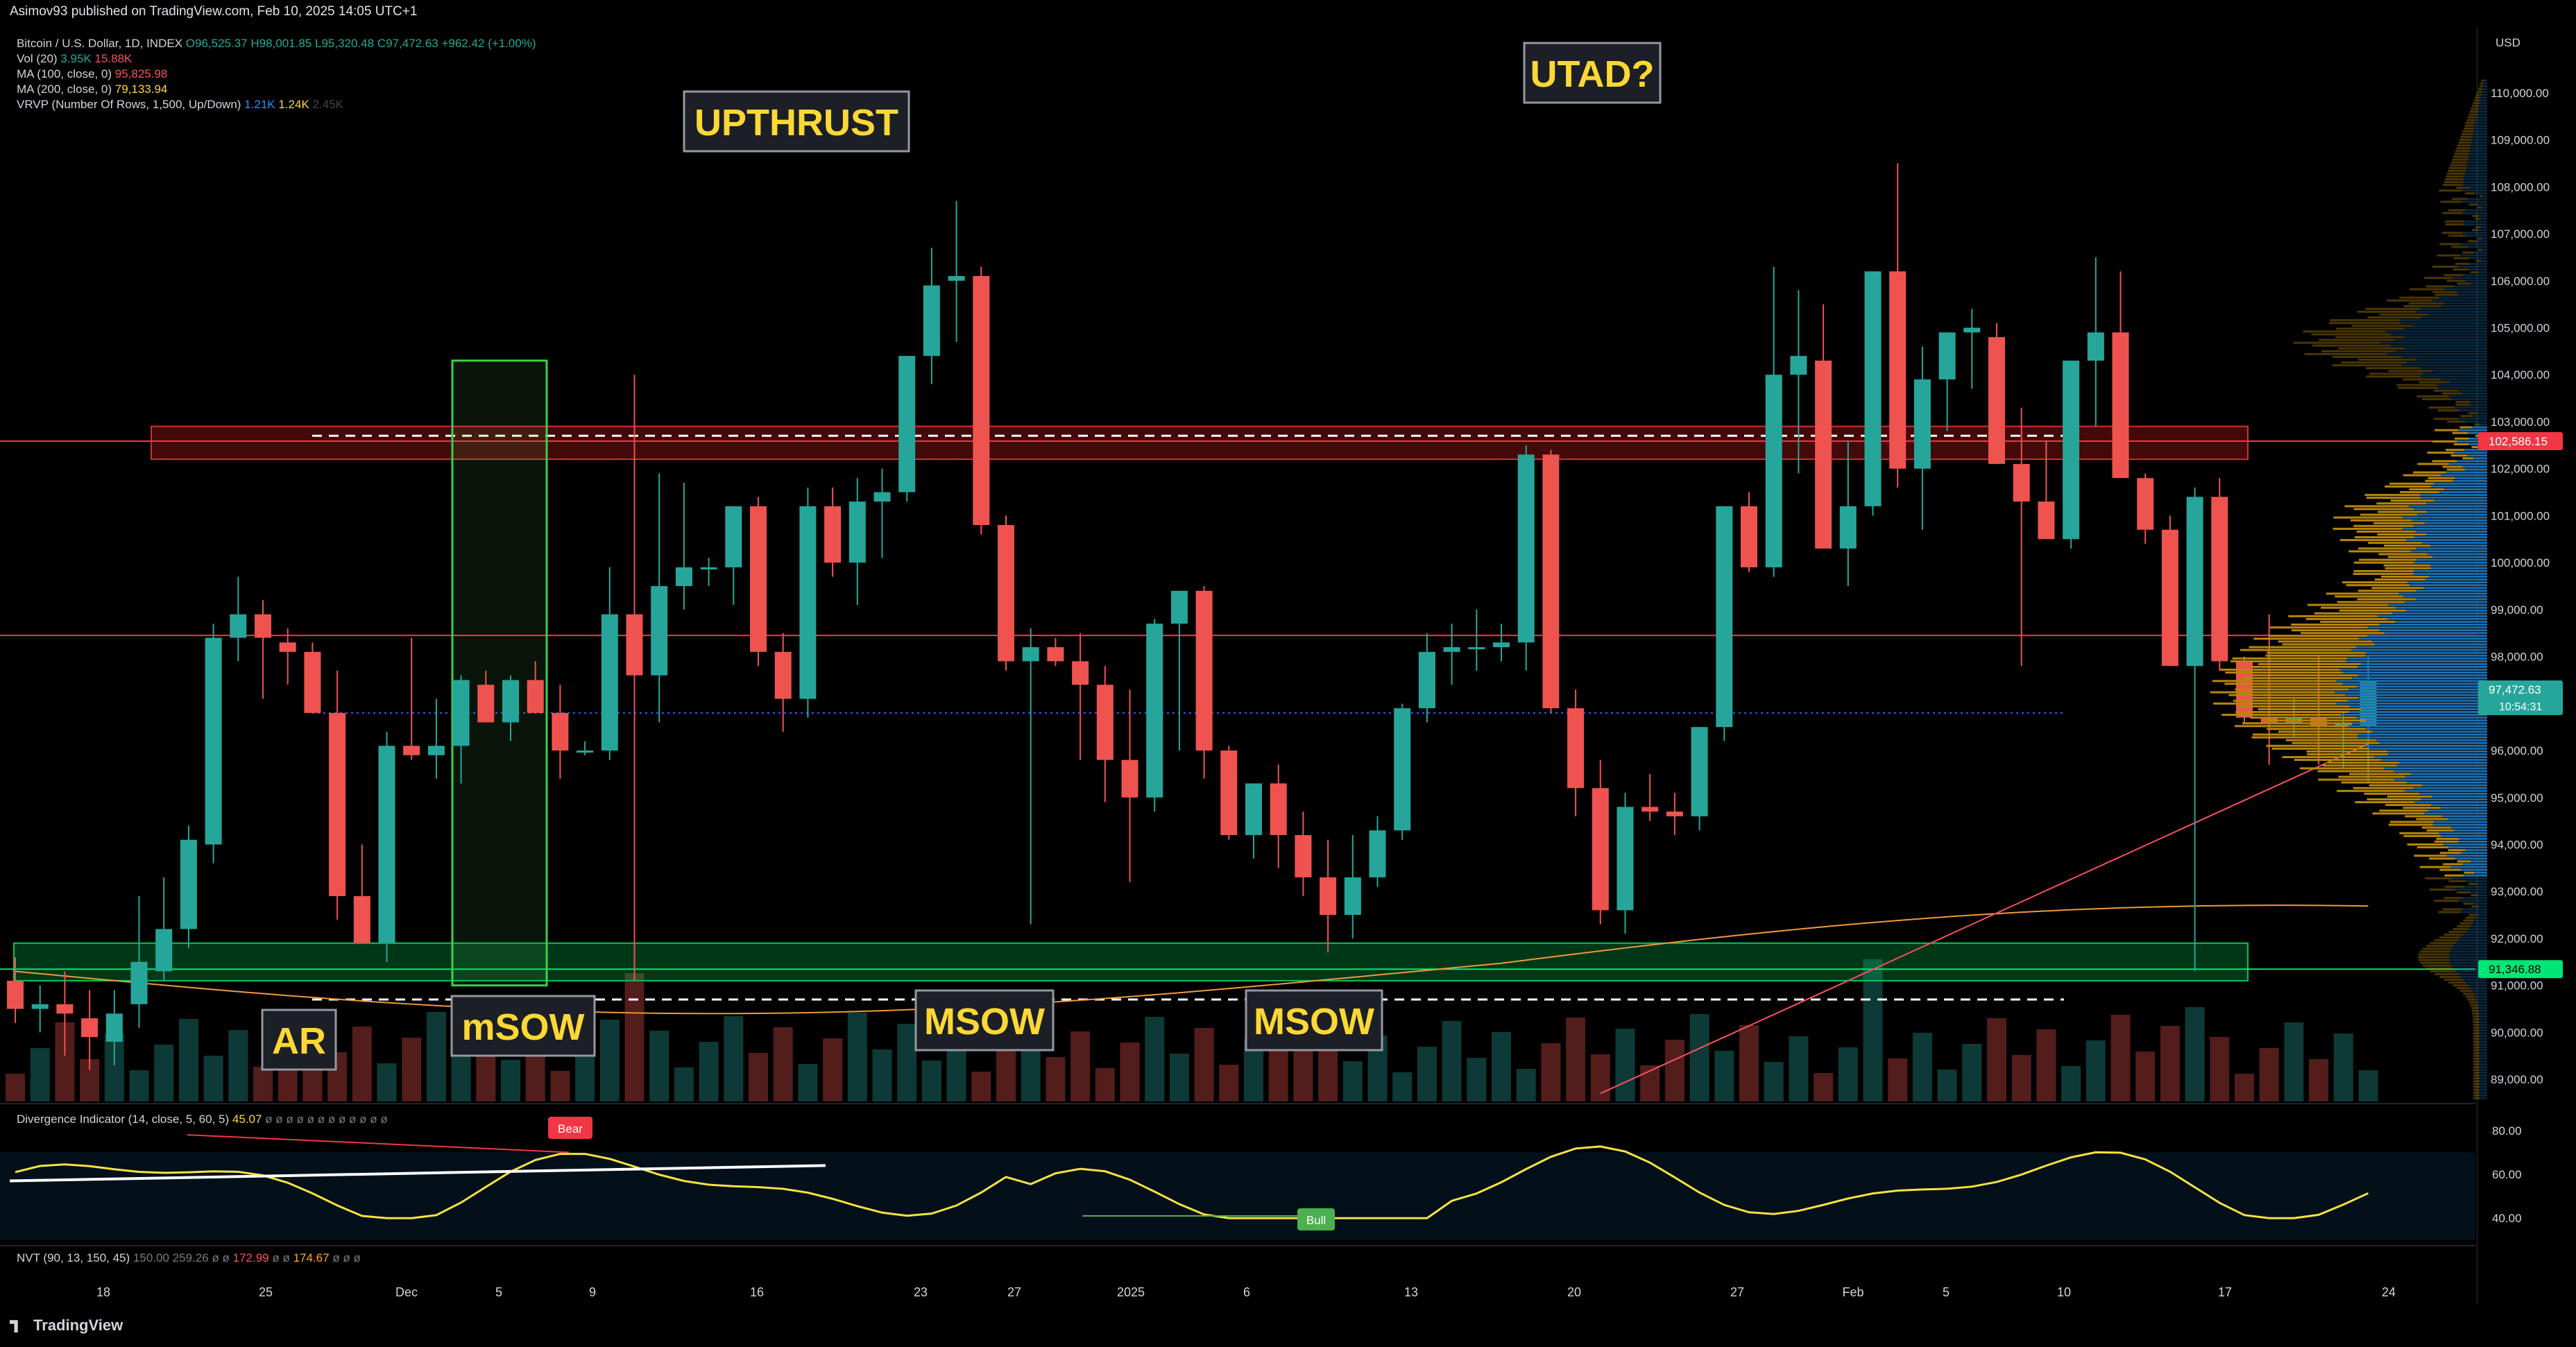  I want to click on annotation-msow-minor-box, so click(523, 1026).